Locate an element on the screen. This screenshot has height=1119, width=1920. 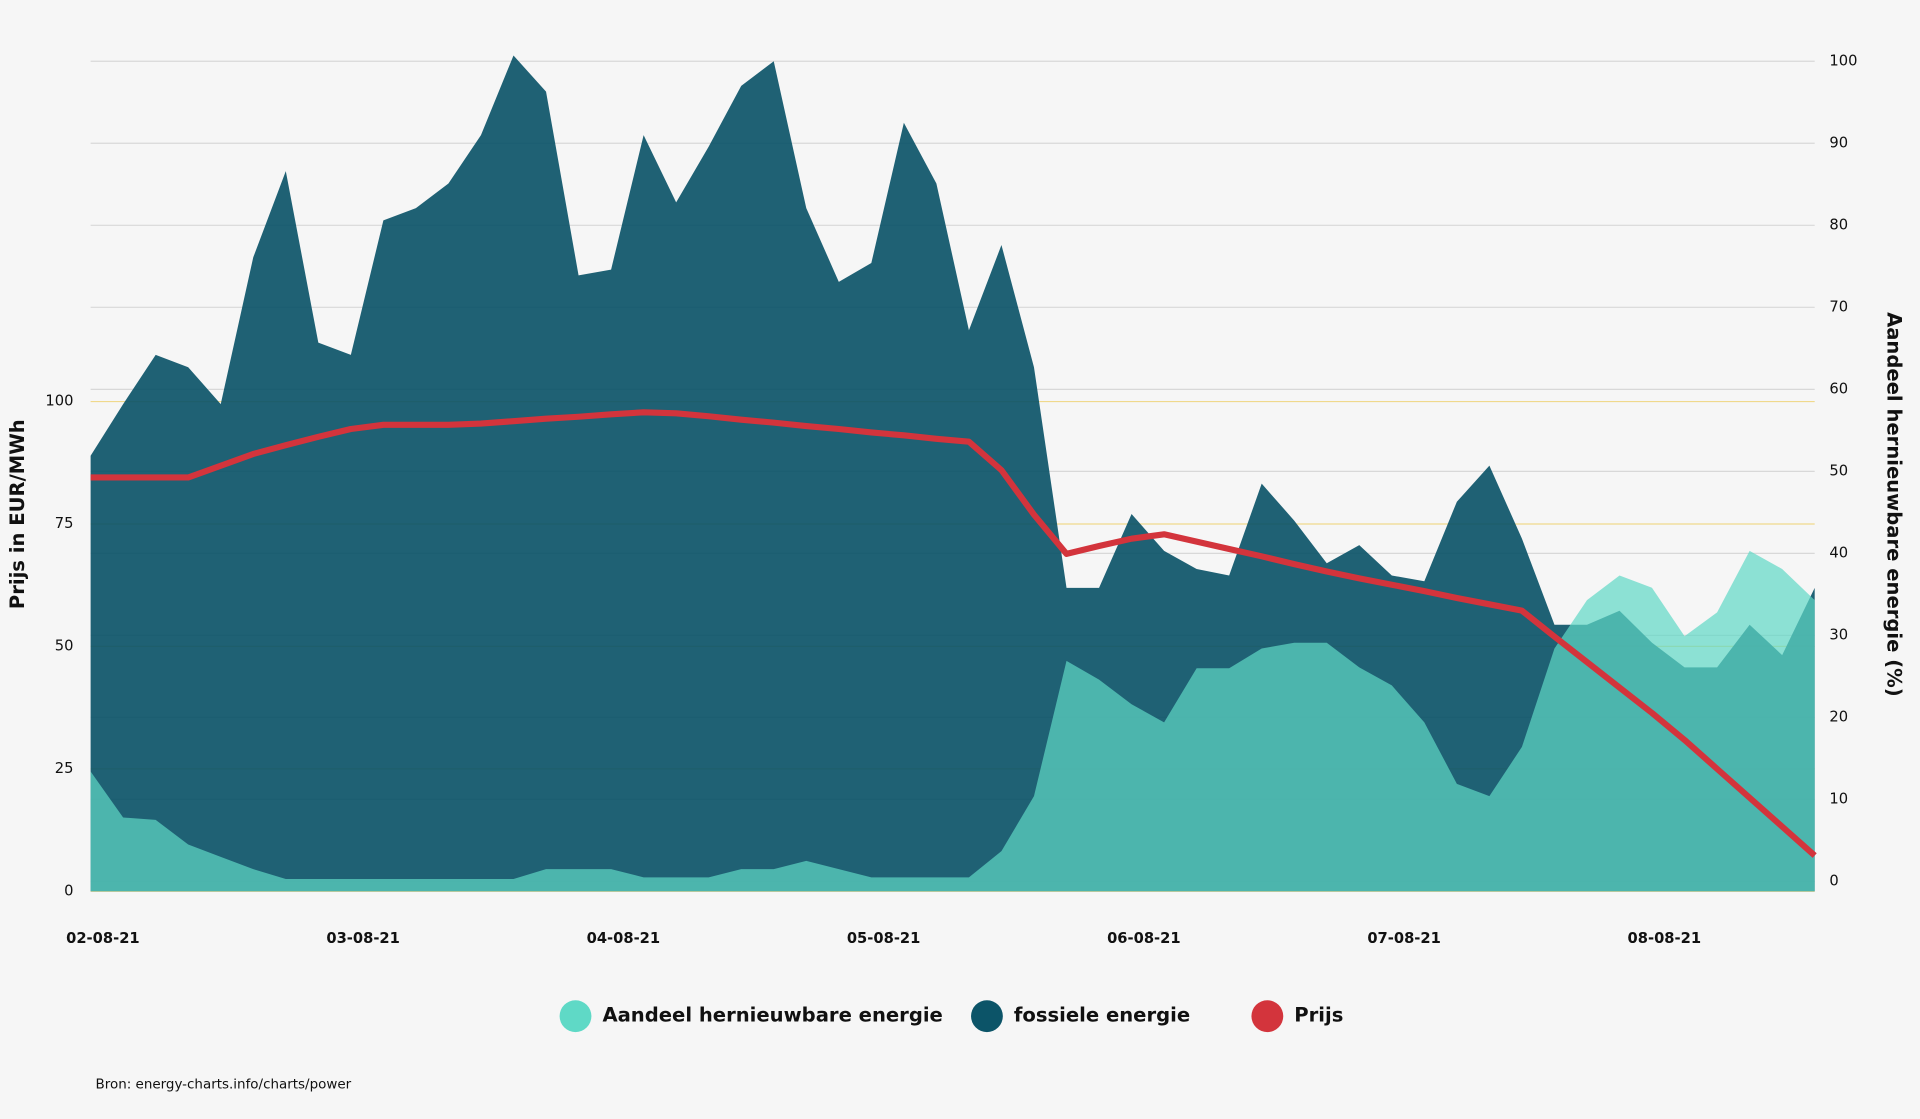
y2-tick-label: 40 is located at coordinates (1838, 552).